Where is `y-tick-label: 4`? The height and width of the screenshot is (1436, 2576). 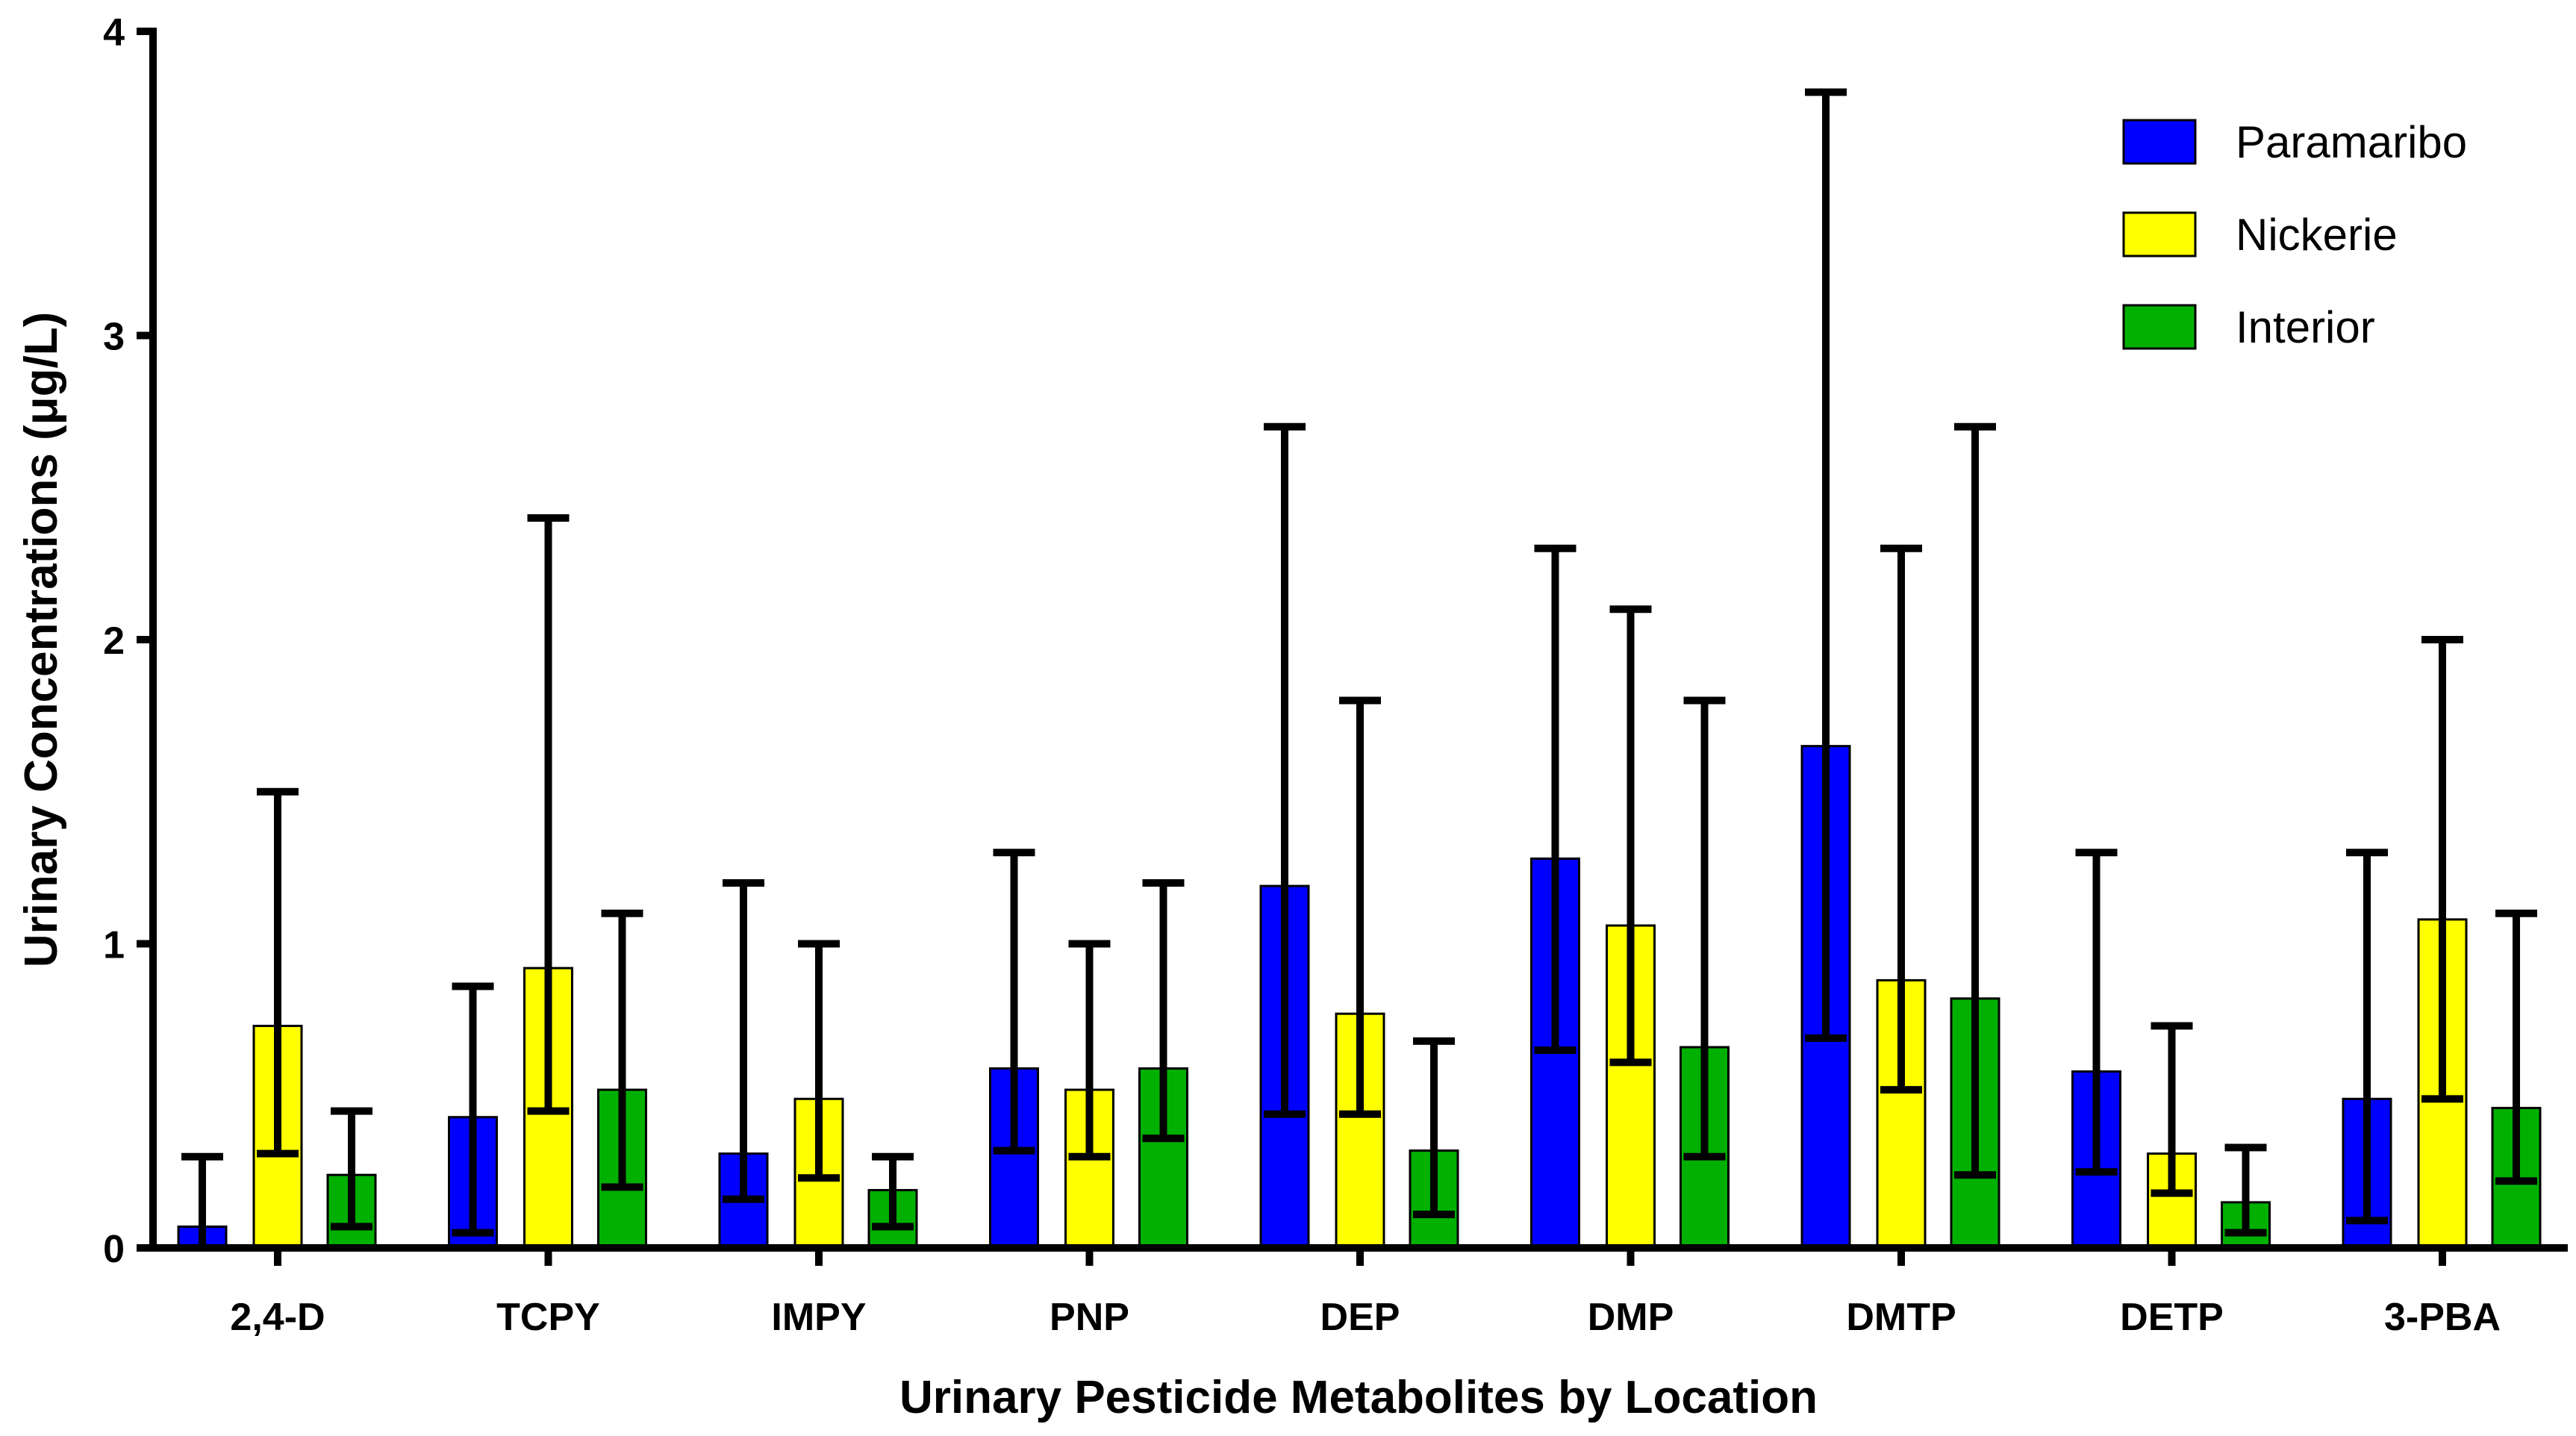
y-tick-label: 4 is located at coordinates (114, 32).